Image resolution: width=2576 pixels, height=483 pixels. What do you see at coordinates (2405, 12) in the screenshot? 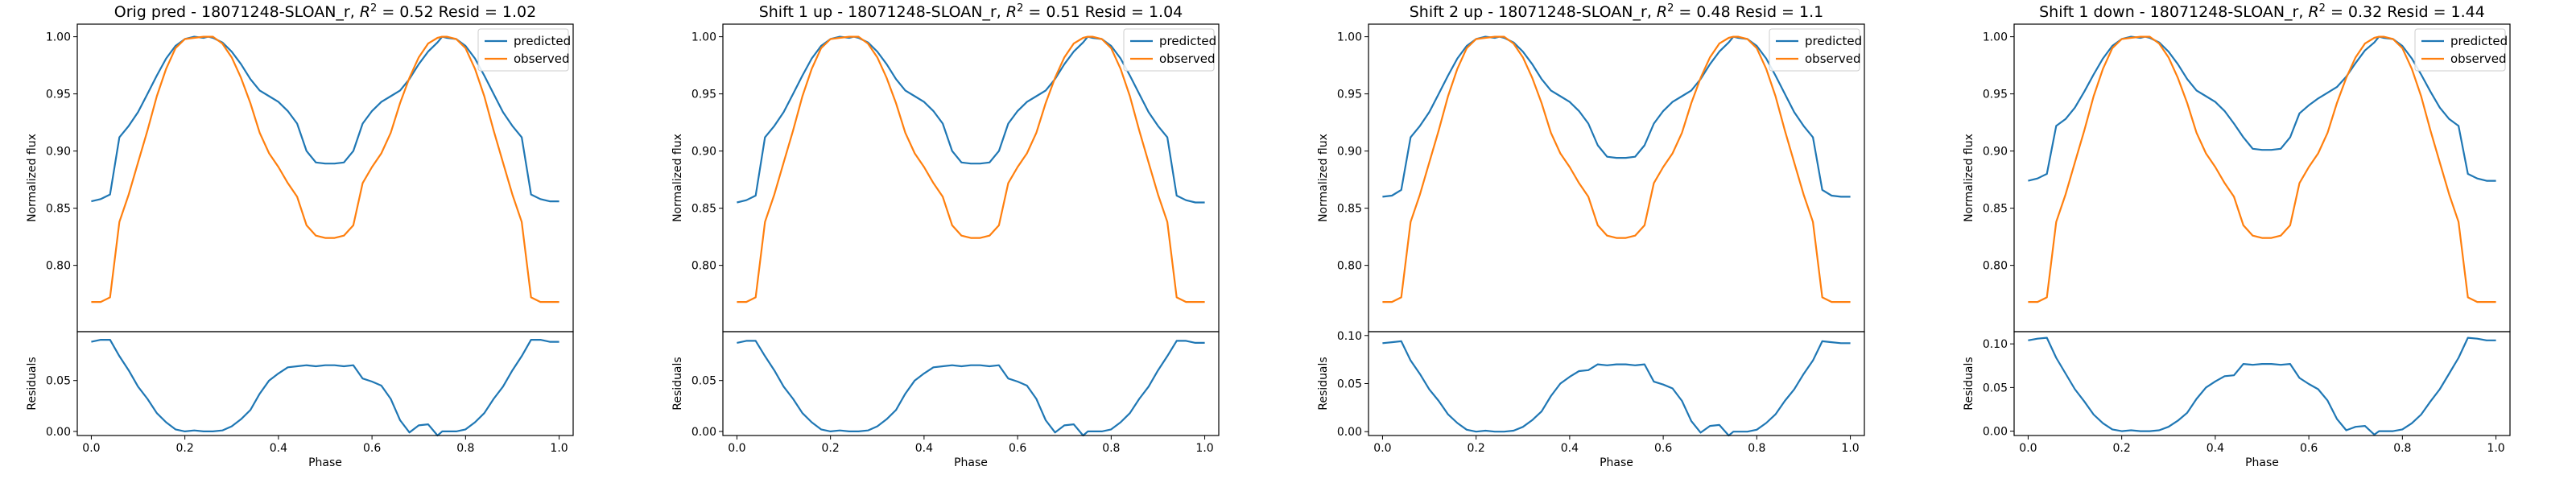
I see `title-r2-value: = 0.32 Resid = 1.44` at bounding box center [2405, 12].